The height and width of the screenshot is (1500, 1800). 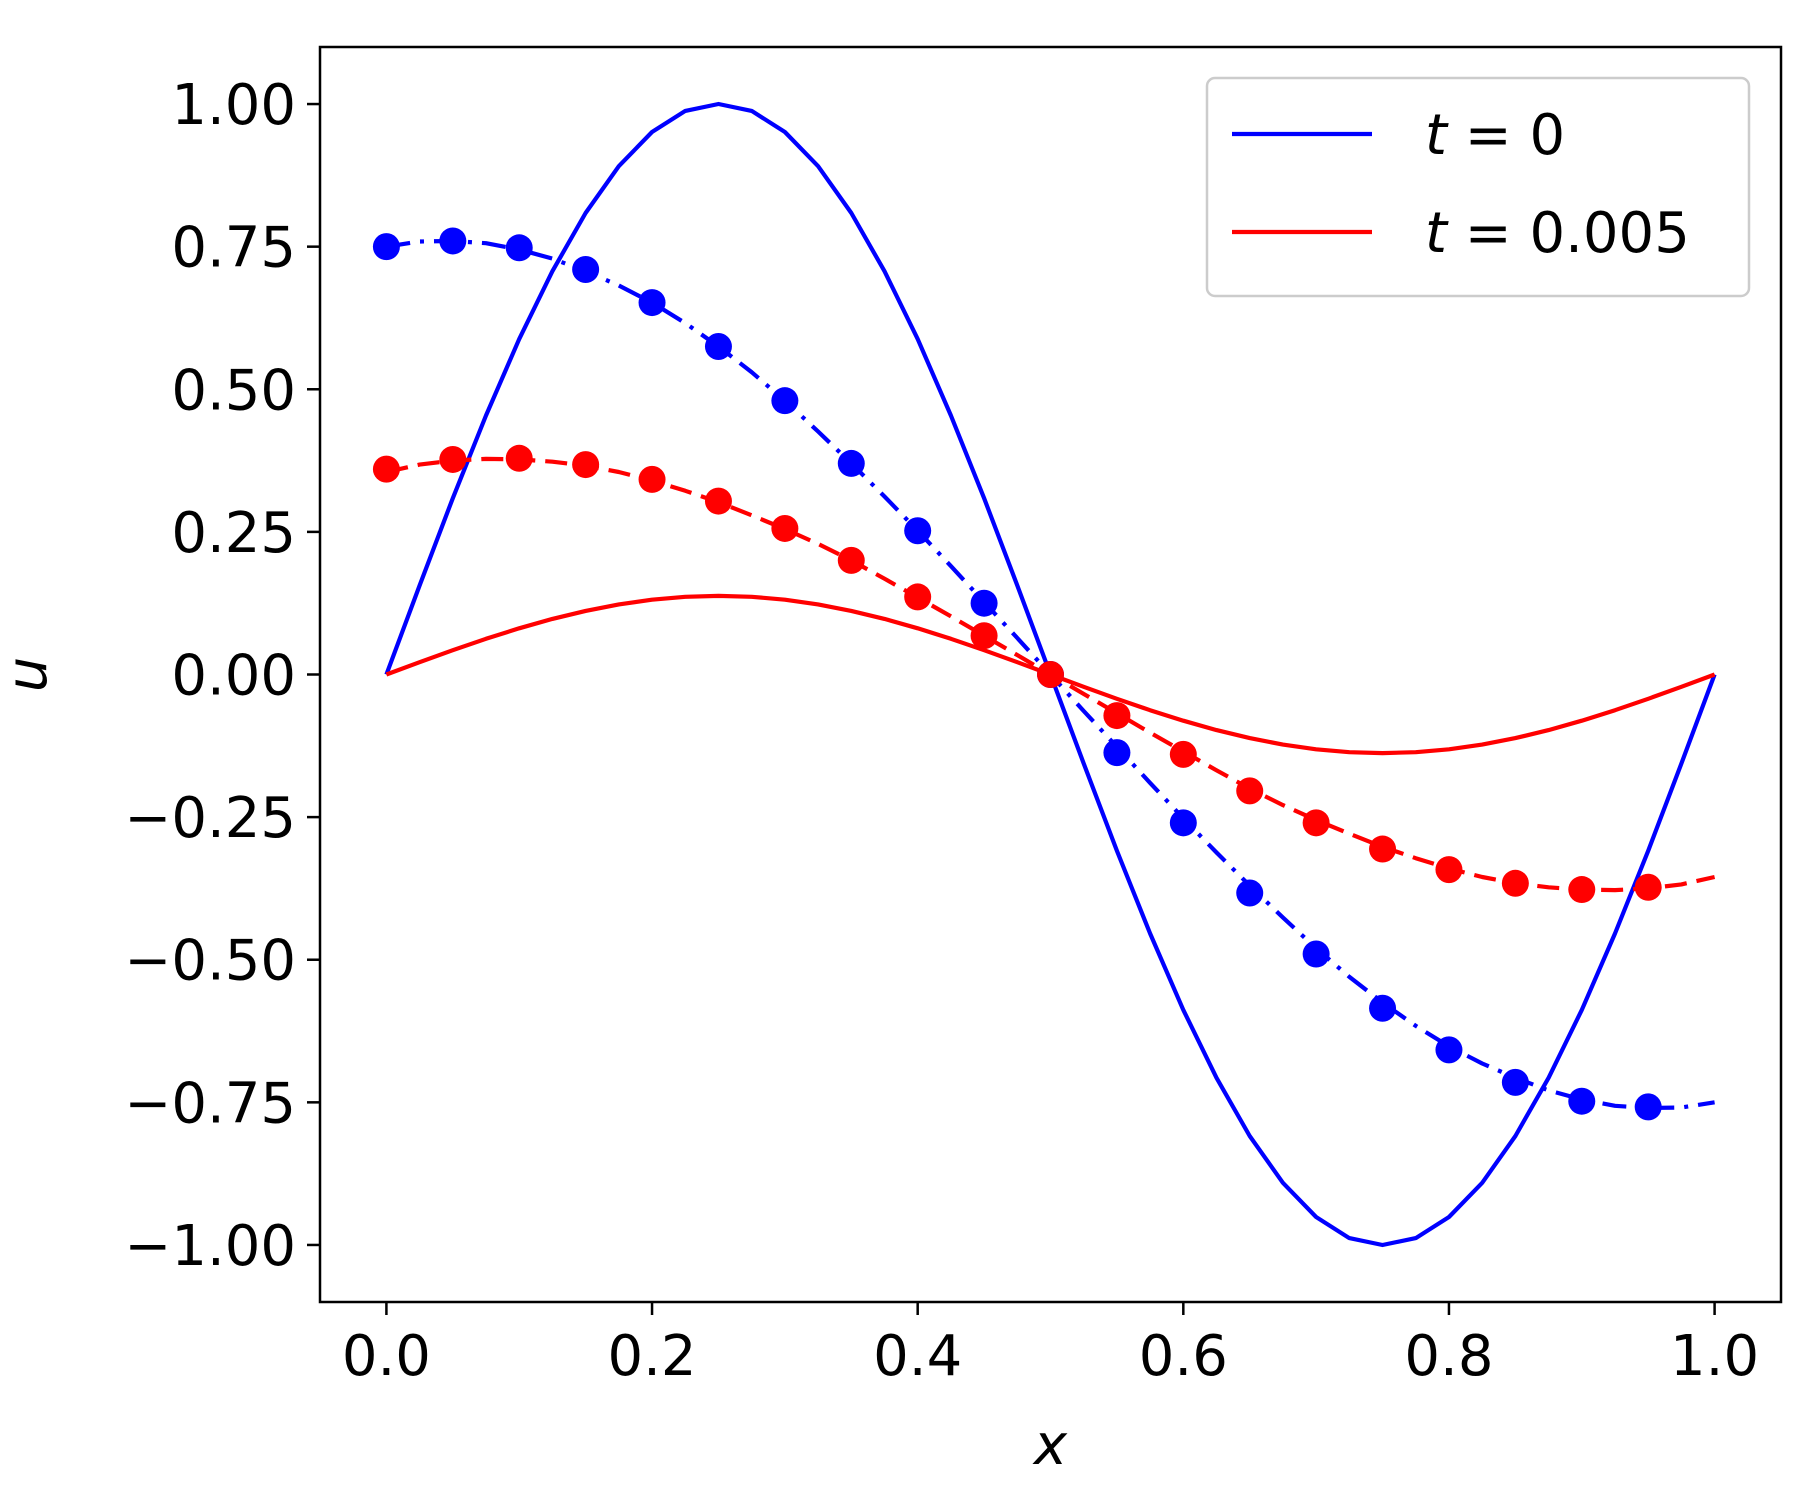 I want to click on legend-label-eq-0: =, so click(x=1488, y=135).